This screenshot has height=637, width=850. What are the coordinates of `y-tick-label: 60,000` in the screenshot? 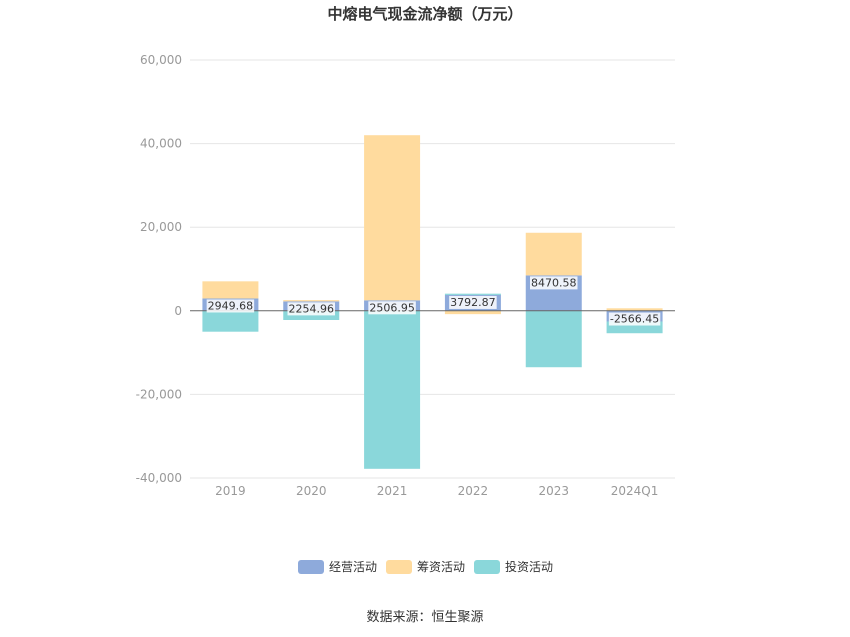 It's located at (161, 60).